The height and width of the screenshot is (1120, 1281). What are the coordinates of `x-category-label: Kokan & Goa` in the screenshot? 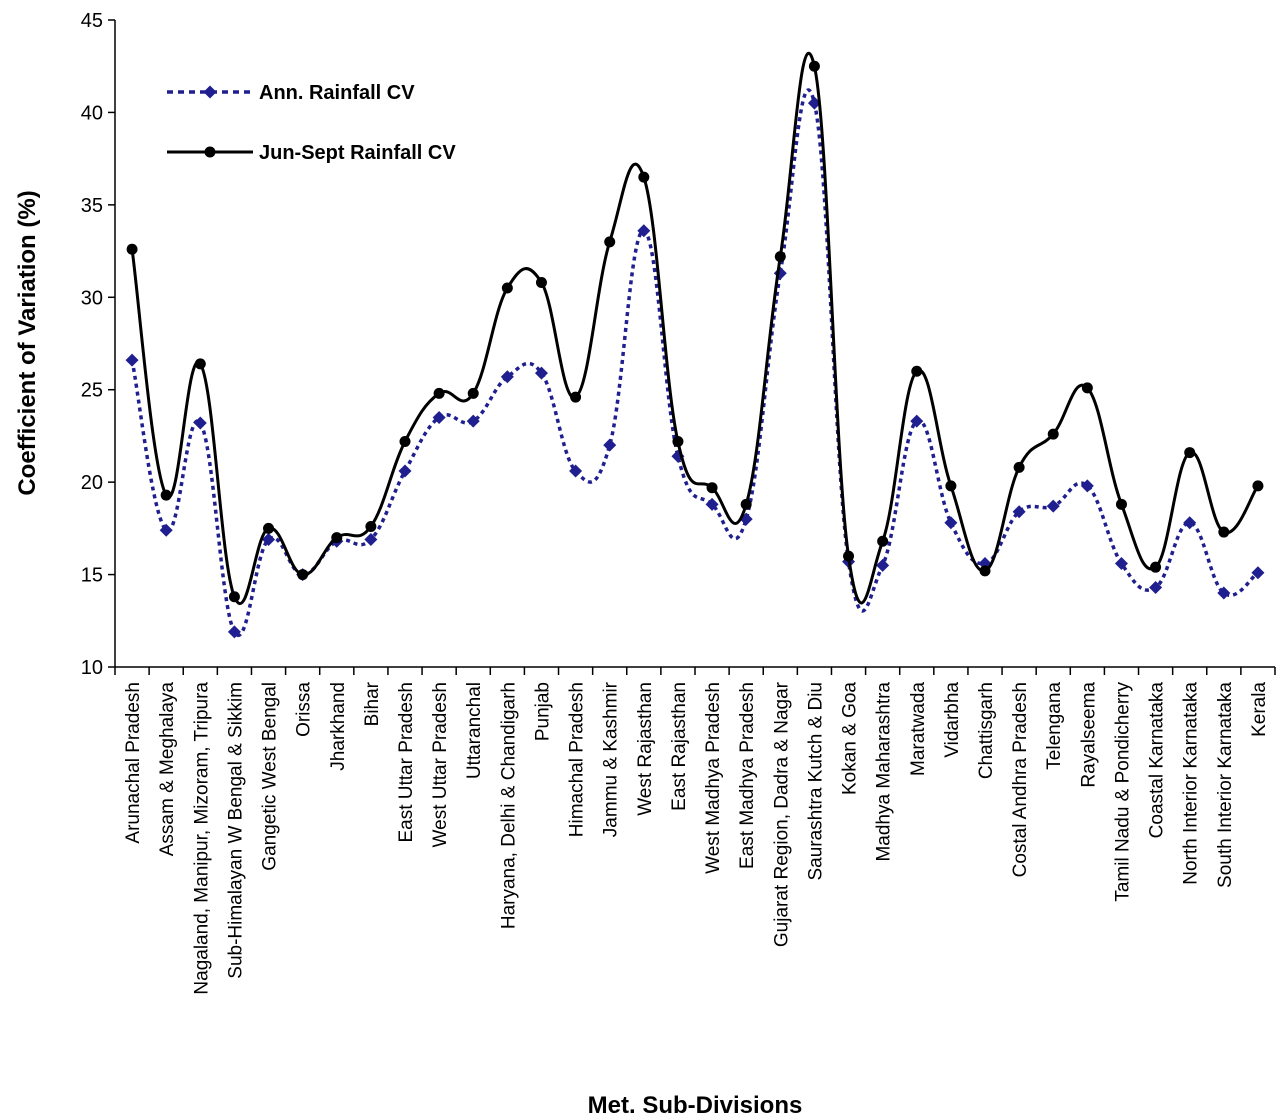 It's located at (850, 738).